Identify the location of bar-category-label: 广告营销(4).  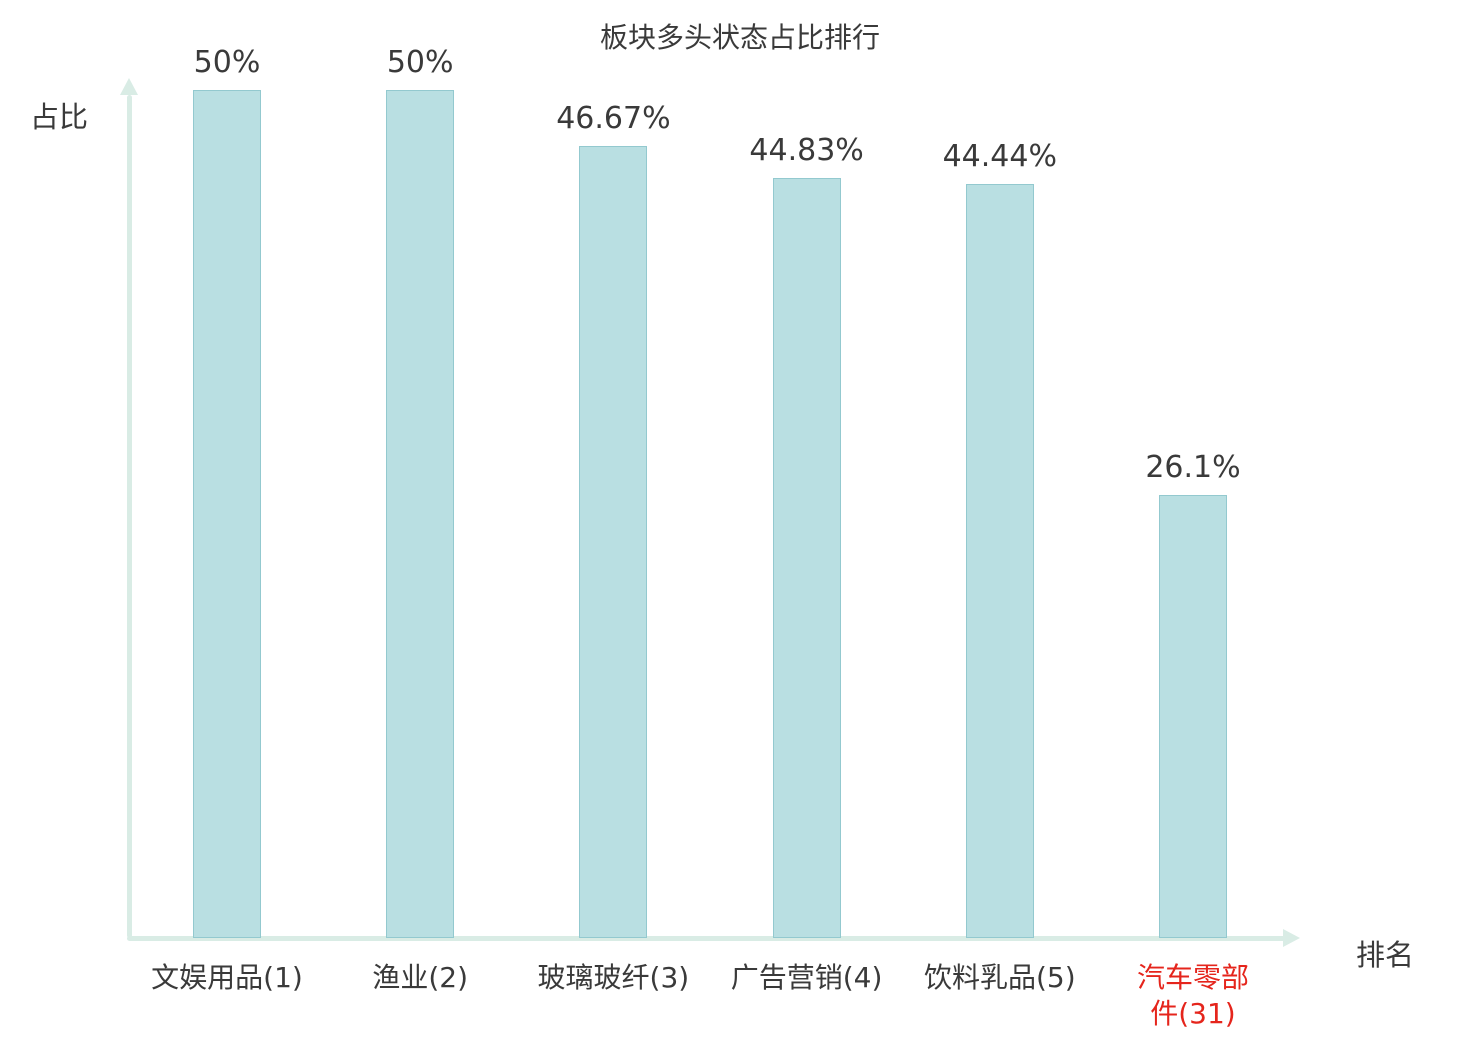
(806, 977).